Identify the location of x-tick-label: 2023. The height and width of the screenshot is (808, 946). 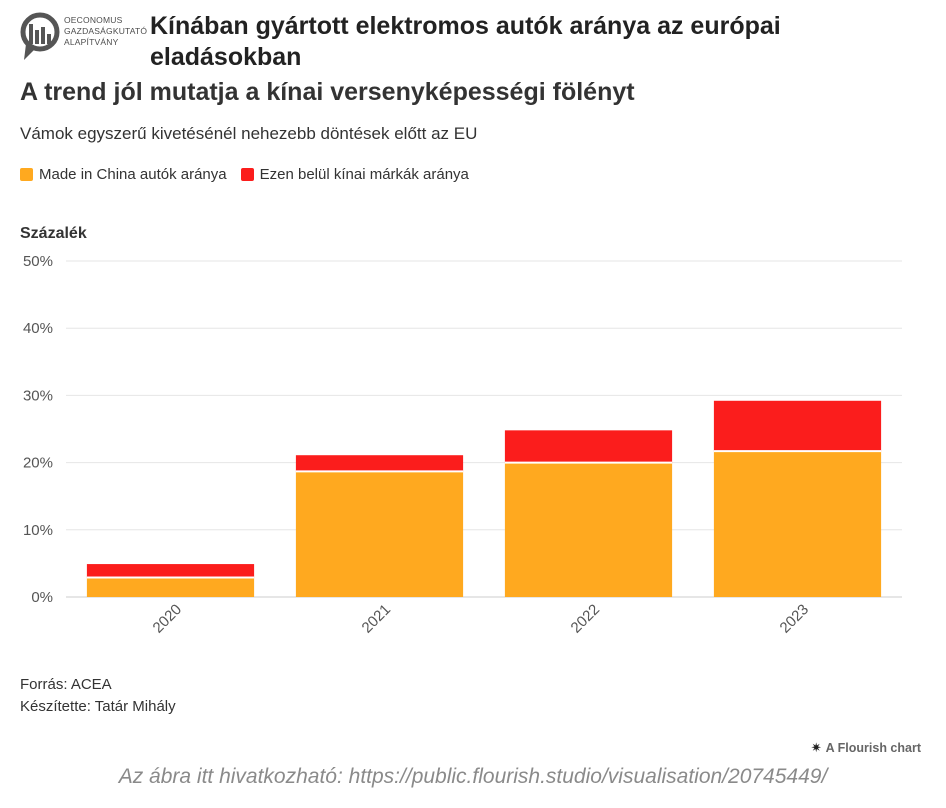
(795, 619).